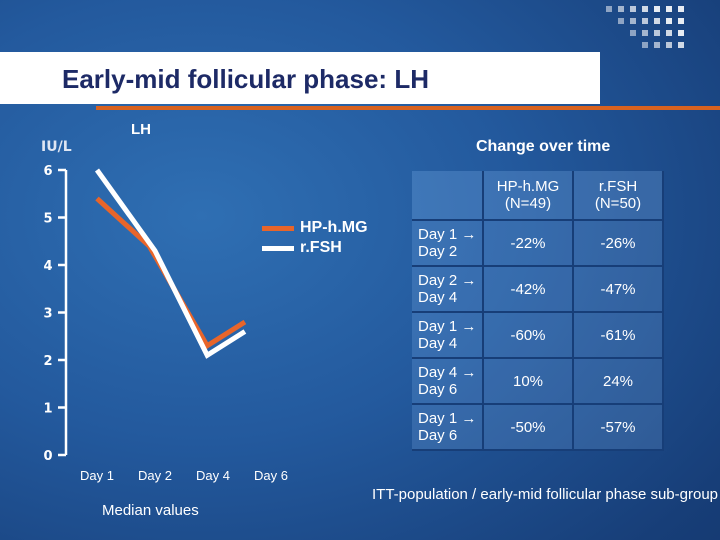 This screenshot has height=540, width=720. I want to click on x-tick-label: Day 4, so click(213, 475).